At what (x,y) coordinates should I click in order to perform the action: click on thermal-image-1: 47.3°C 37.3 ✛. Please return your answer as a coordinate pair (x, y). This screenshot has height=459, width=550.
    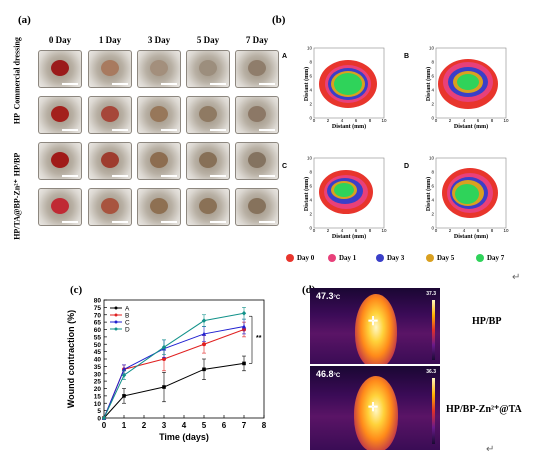
    Looking at the image, I should click on (375, 326).